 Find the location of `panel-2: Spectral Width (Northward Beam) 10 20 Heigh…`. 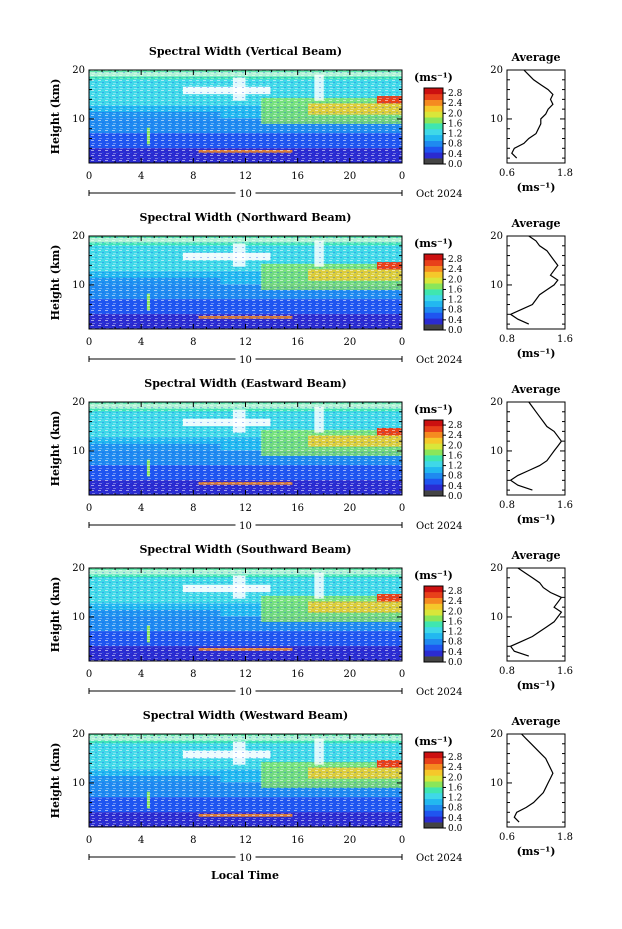

panel-2: Spectral Width (Northward Beam) 10 20 Heigh… is located at coordinates (311, 288).